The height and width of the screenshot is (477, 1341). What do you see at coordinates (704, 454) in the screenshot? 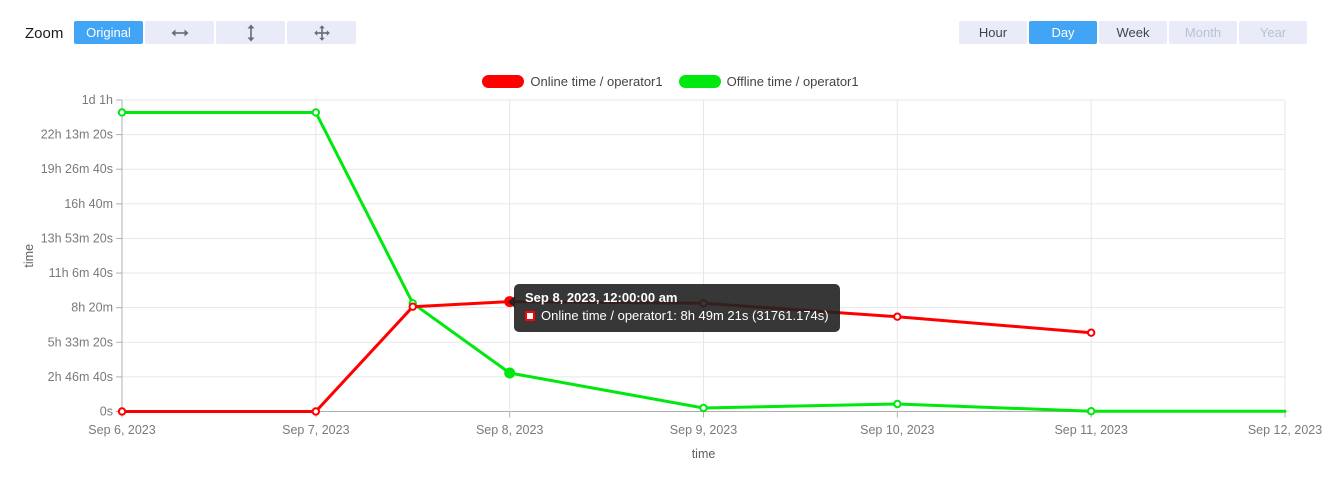
I see `x-axis-title: time` at bounding box center [704, 454].